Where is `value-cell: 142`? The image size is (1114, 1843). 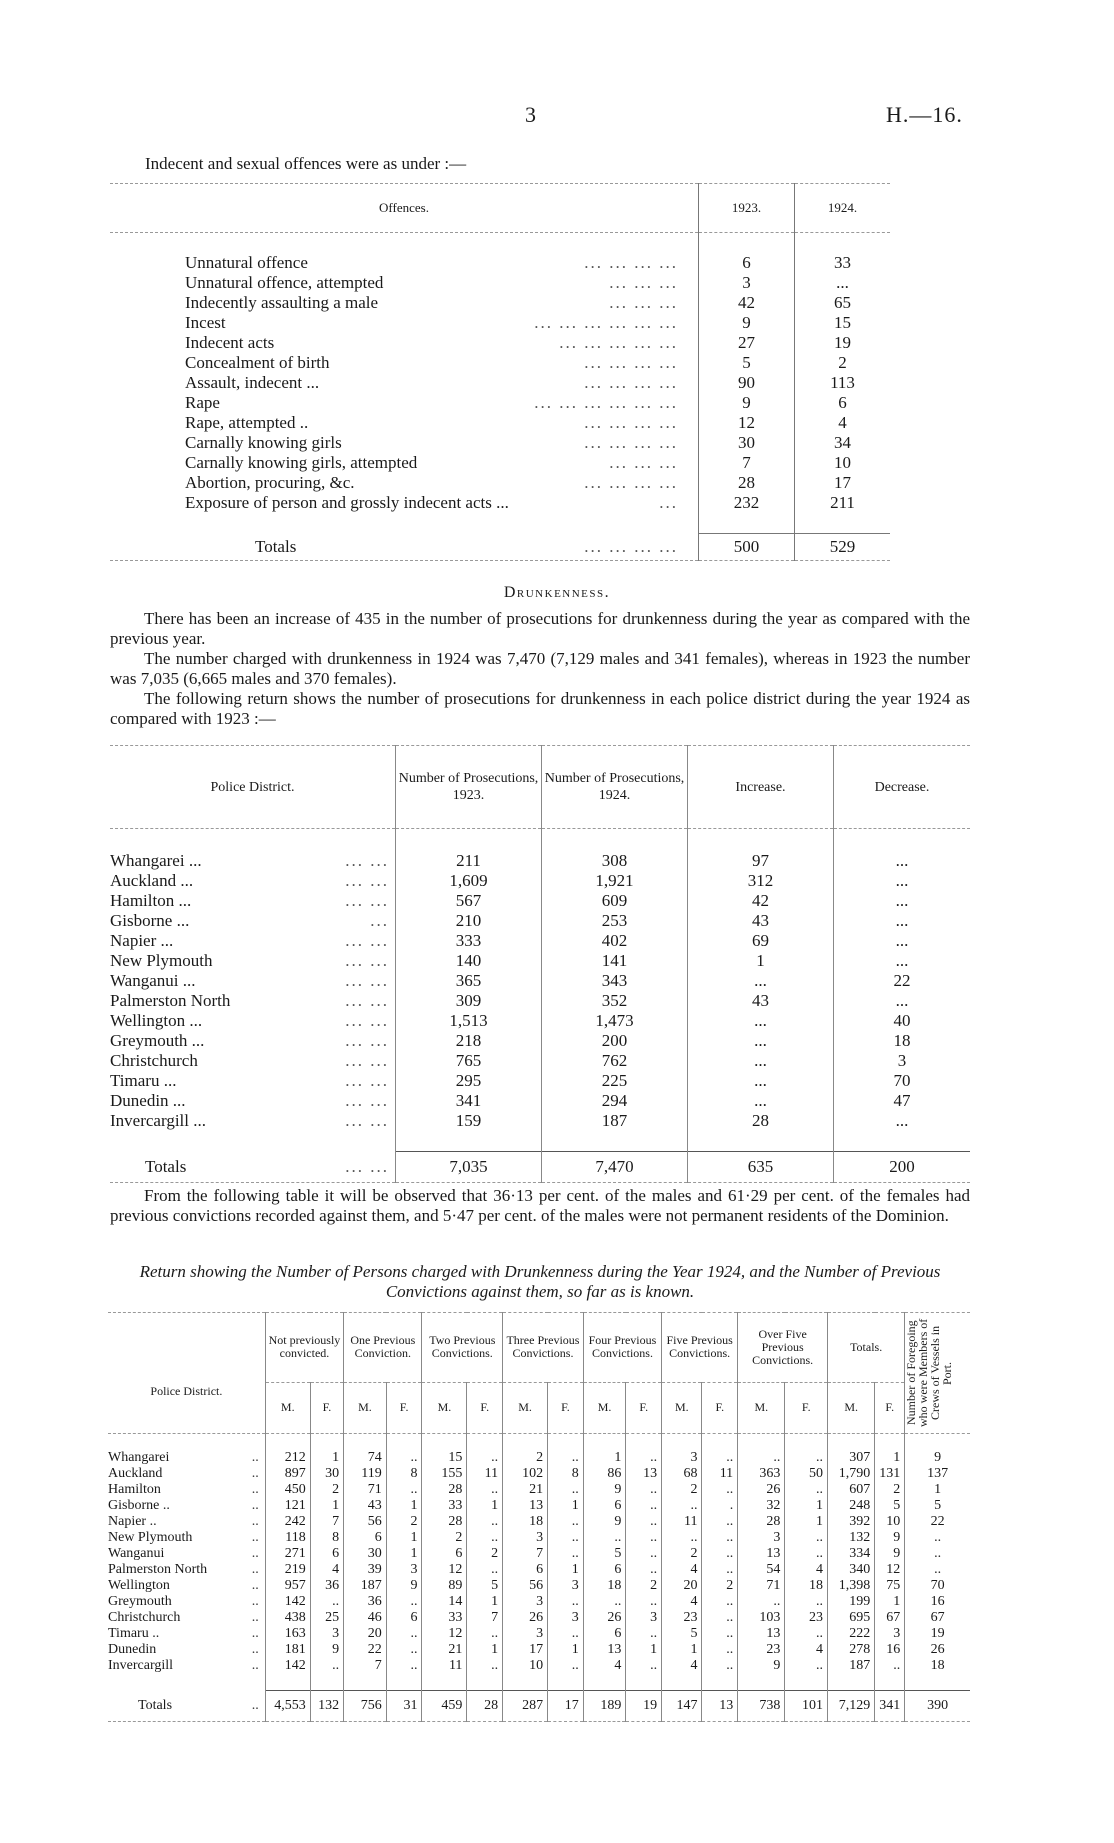
value-cell: 142 is located at coordinates (287, 1666).